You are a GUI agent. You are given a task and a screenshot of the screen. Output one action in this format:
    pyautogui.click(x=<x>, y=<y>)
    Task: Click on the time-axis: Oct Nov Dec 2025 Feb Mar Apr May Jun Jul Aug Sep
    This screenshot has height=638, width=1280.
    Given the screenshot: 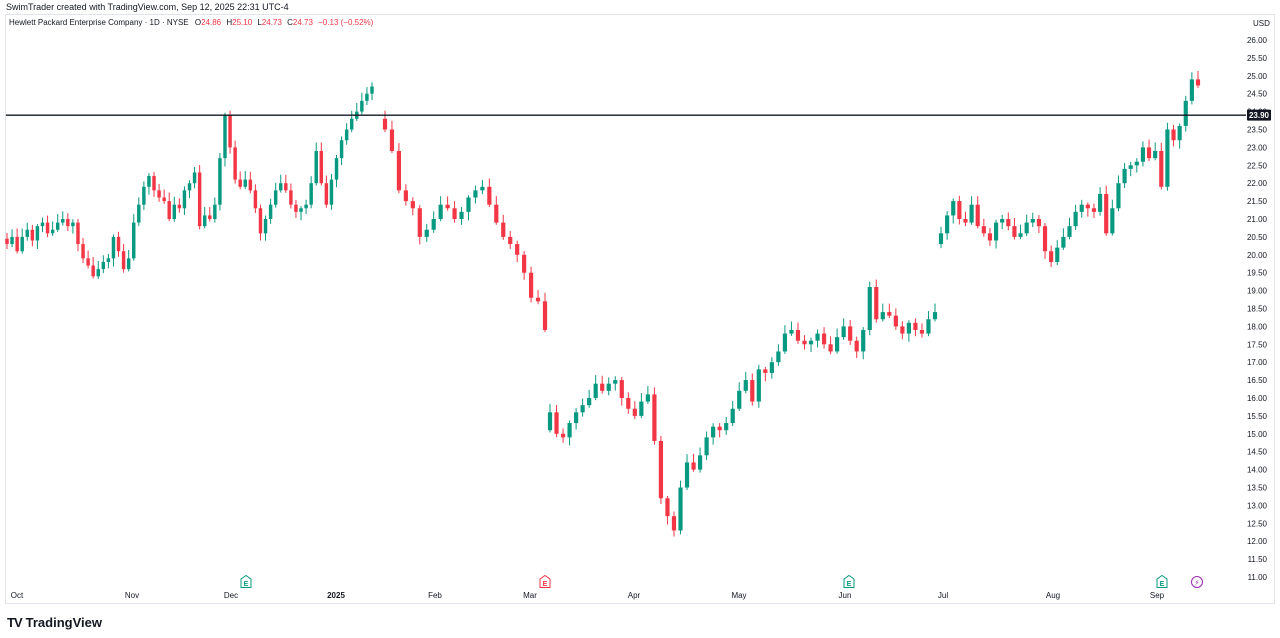 What is the action you would take?
    pyautogui.click(x=588, y=595)
    